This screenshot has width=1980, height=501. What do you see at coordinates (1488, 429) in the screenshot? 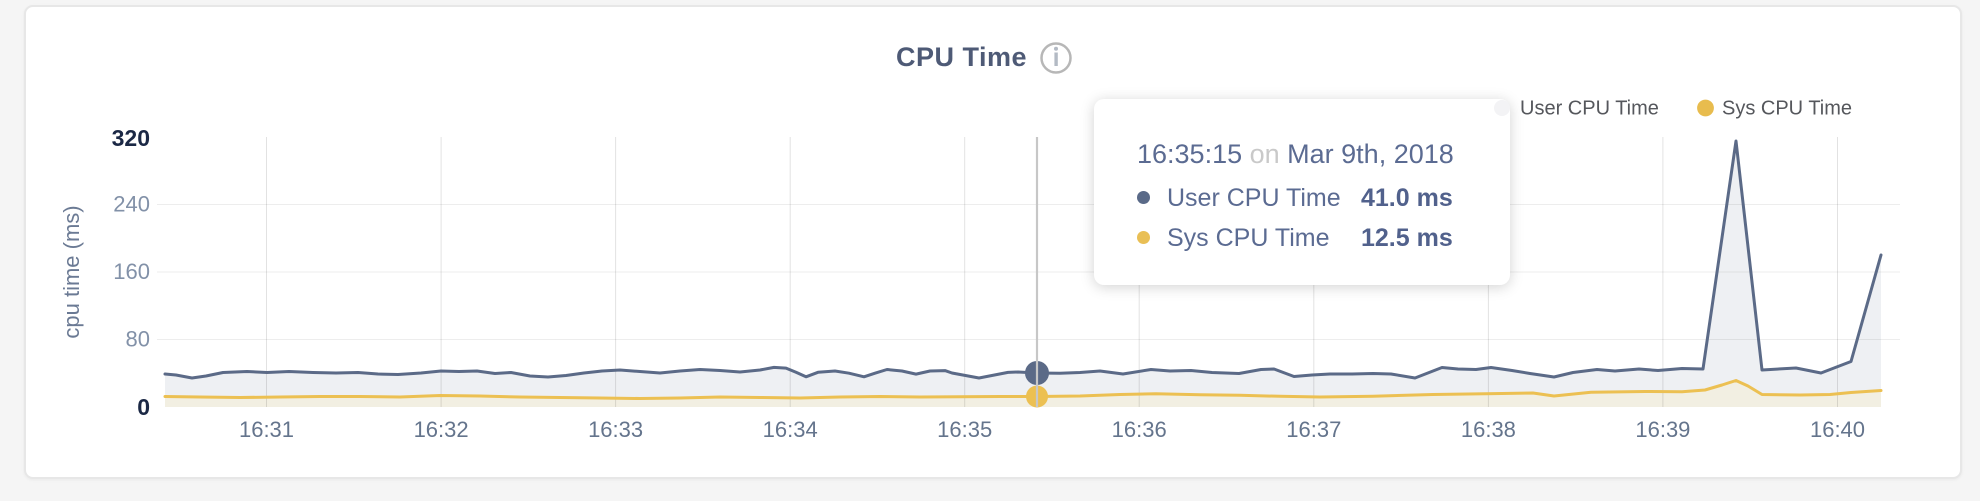
I see `svg-text: 16:38` at bounding box center [1488, 429].